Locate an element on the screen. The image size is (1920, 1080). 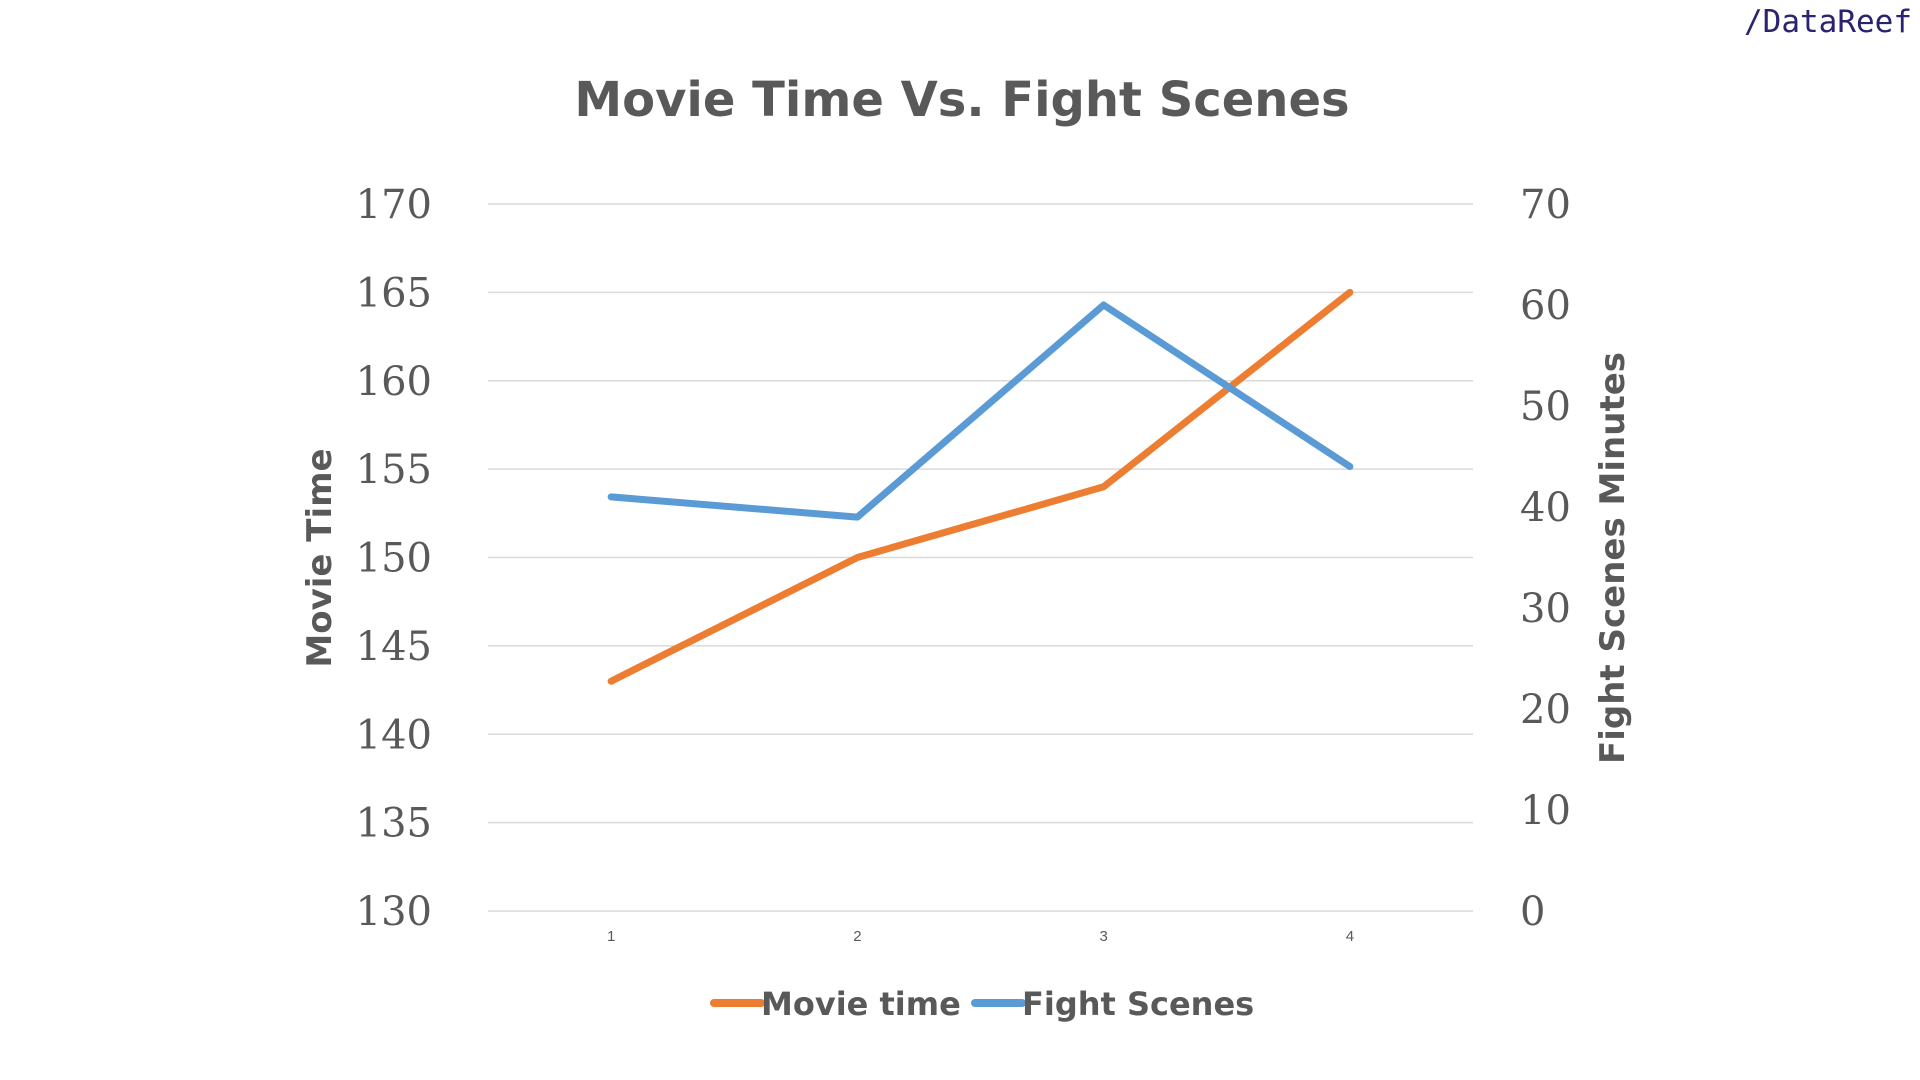
right-axis-tick-label: 70 is located at coordinates (1545, 205).